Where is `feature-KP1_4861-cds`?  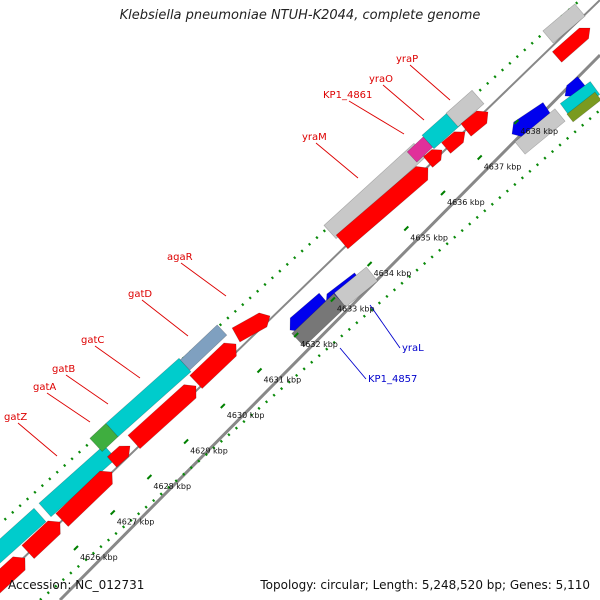
feature-KP1_4861-cds is located at coordinates (433, 158).